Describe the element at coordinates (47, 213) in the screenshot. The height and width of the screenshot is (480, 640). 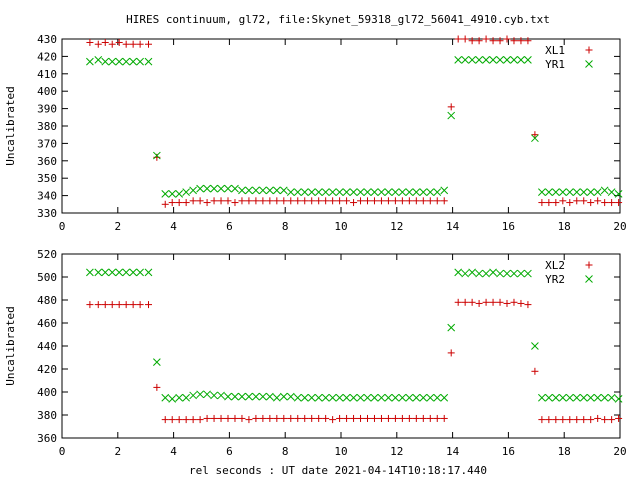
I see `y-tick-label: 330` at that location.